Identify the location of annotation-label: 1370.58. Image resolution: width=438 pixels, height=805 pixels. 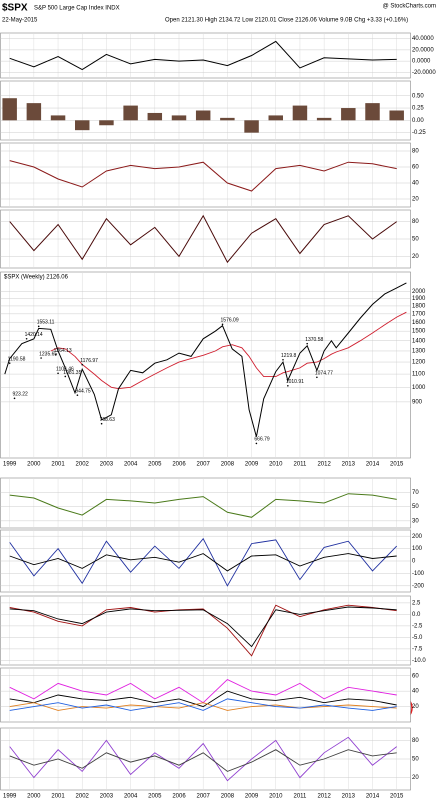
(314, 340).